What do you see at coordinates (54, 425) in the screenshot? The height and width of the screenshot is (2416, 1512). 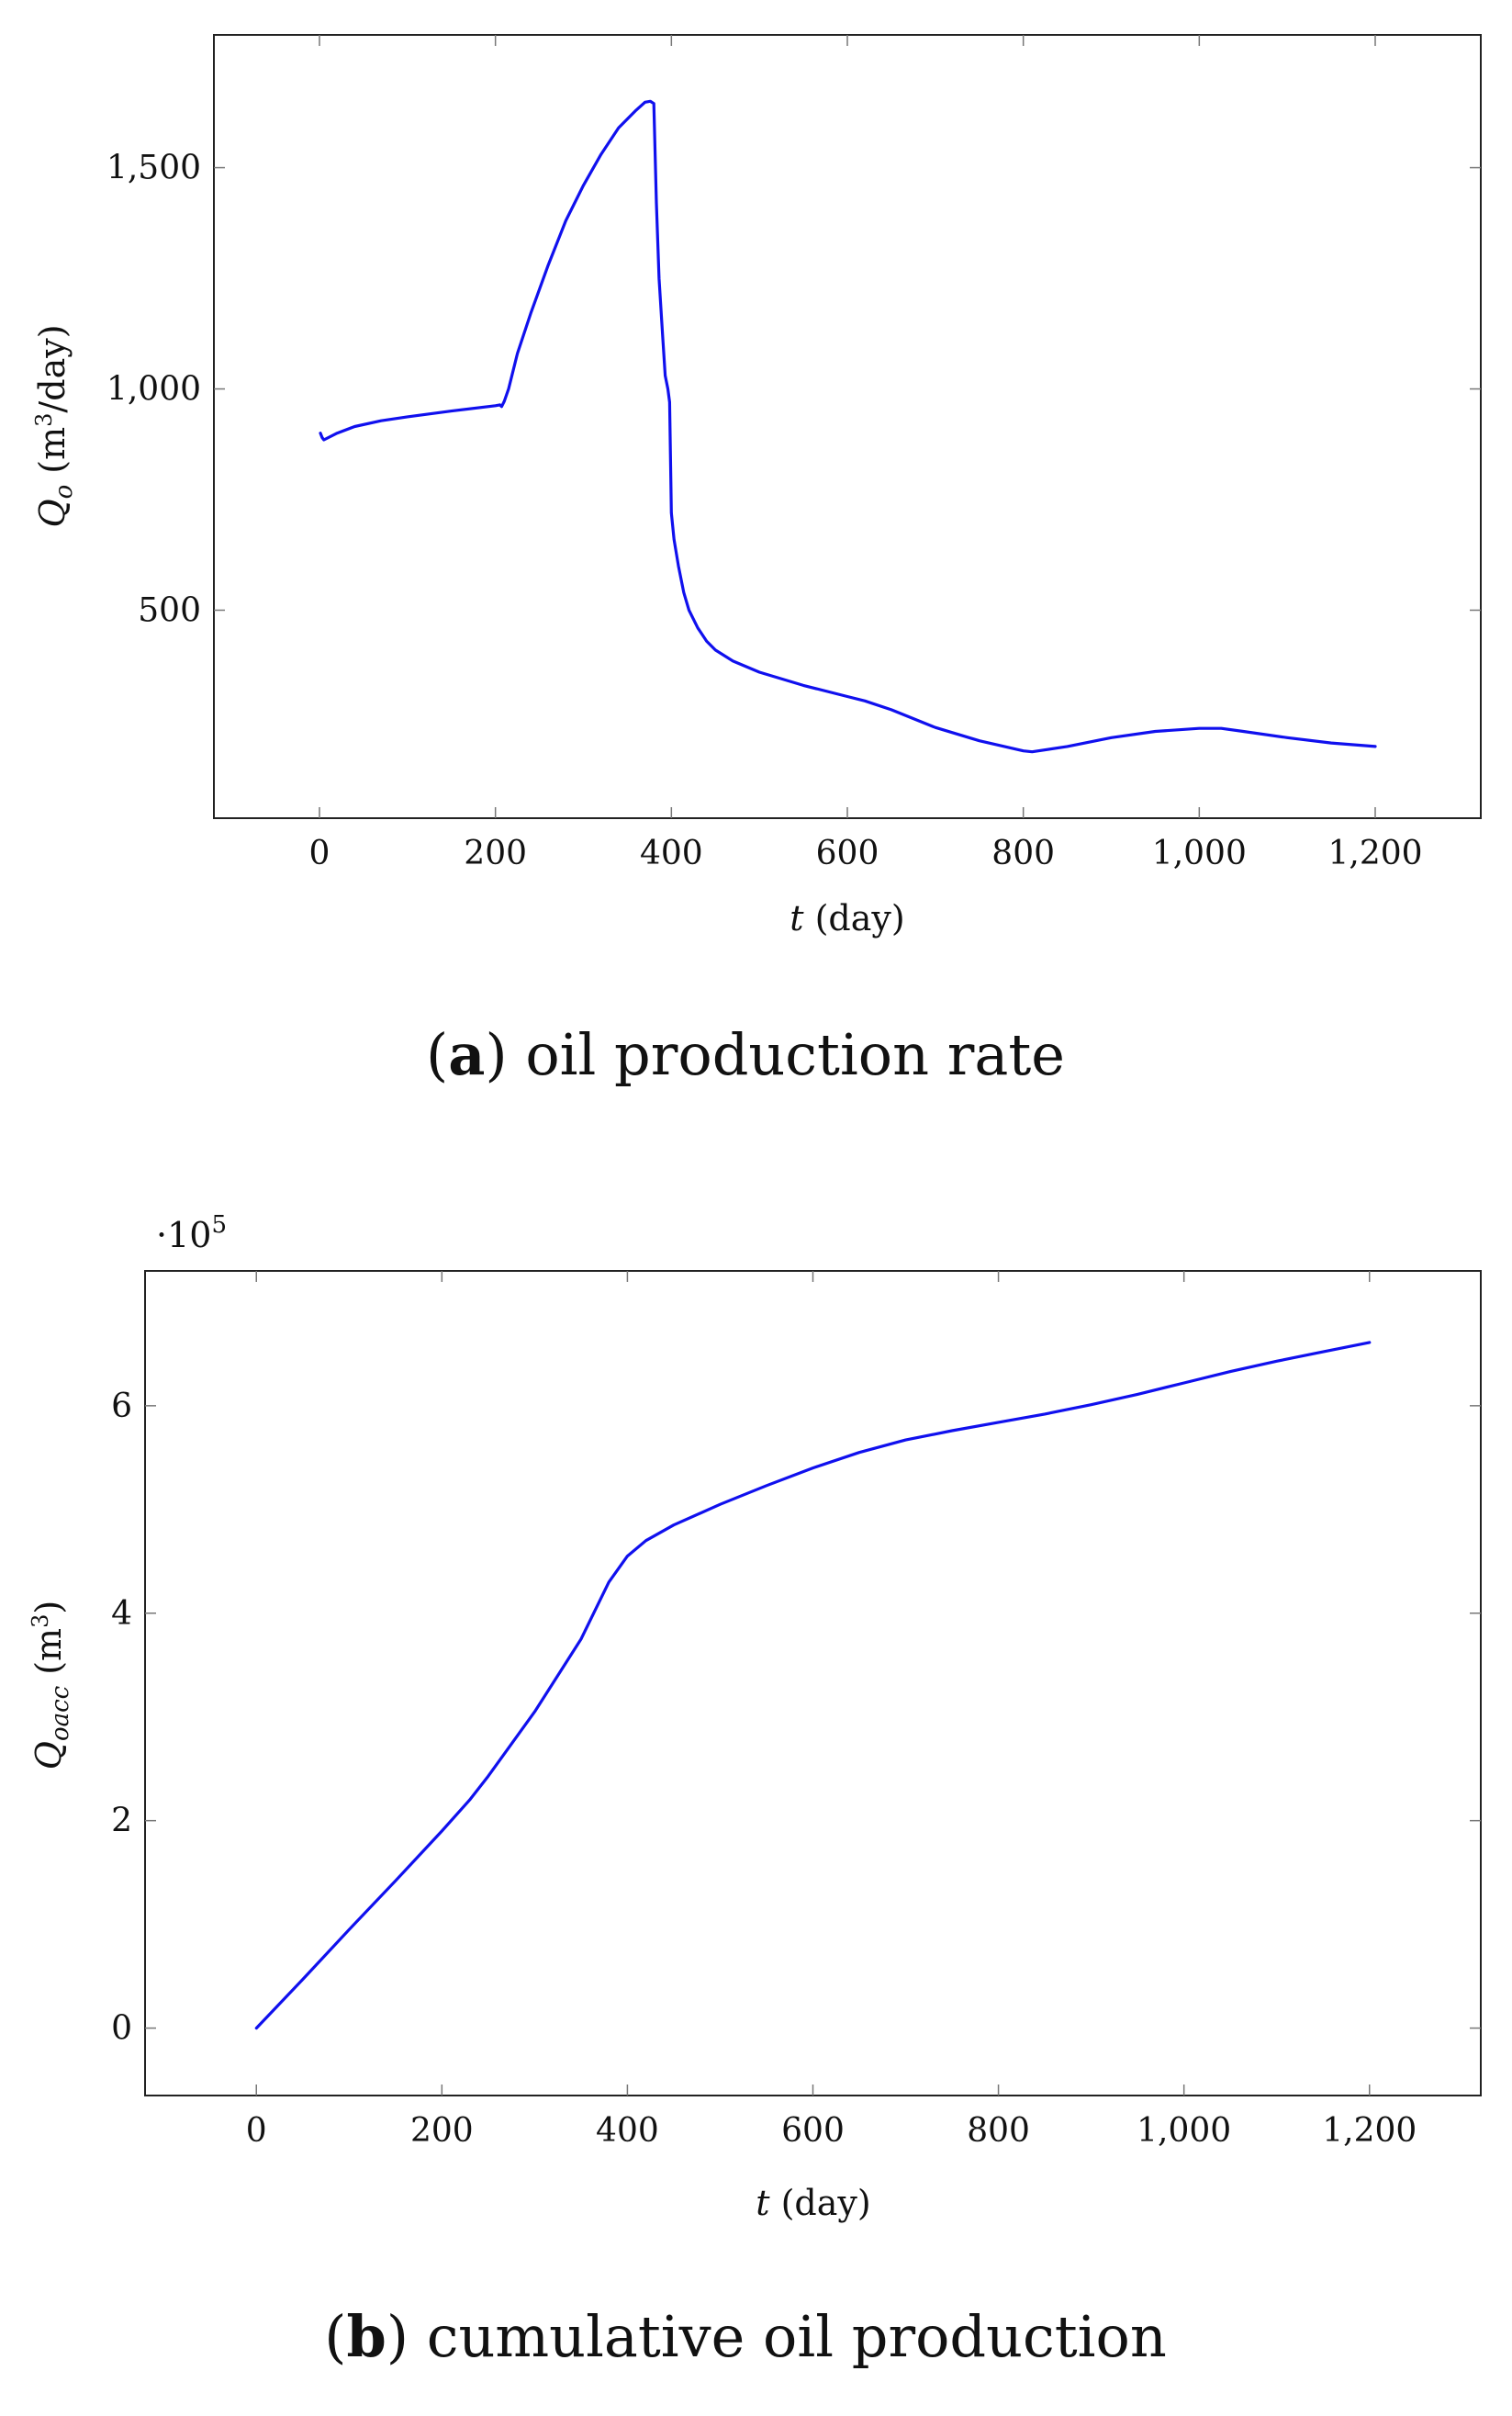 I see `y-axis-label-a: Qo(m3/day)` at bounding box center [54, 425].